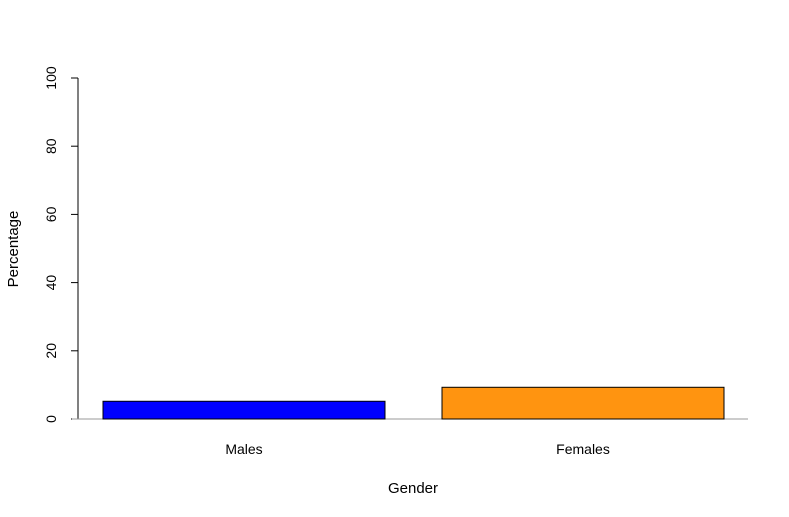  What do you see at coordinates (13, 249) in the screenshot?
I see `y-axis-title: Percentage` at bounding box center [13, 249].